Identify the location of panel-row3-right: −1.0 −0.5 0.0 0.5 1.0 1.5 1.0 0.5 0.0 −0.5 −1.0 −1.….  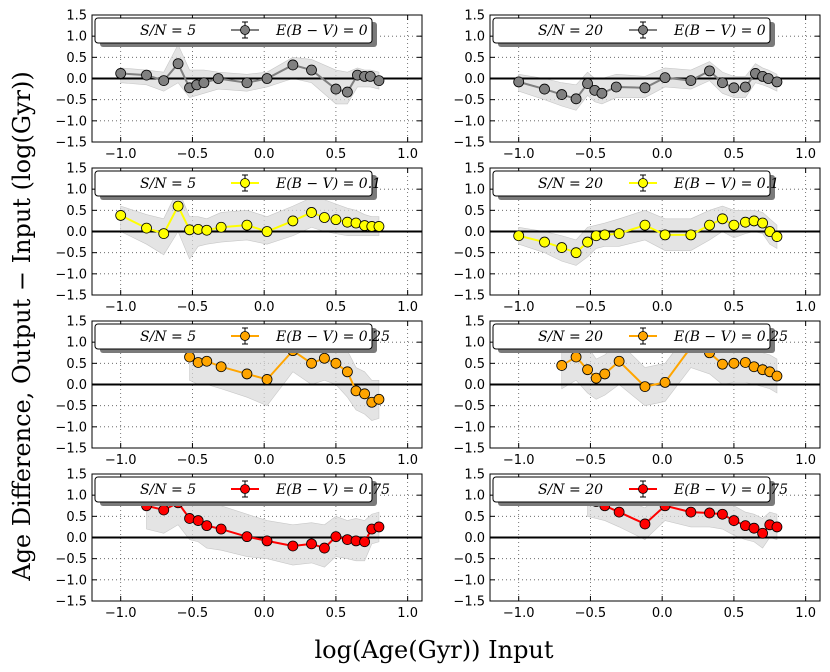
(637, 391).